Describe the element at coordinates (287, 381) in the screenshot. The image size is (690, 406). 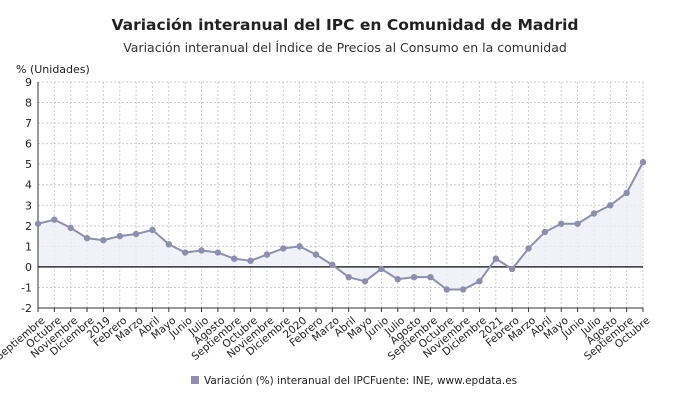
I see `legend-label: Variación (%) interanual del IPC` at that location.